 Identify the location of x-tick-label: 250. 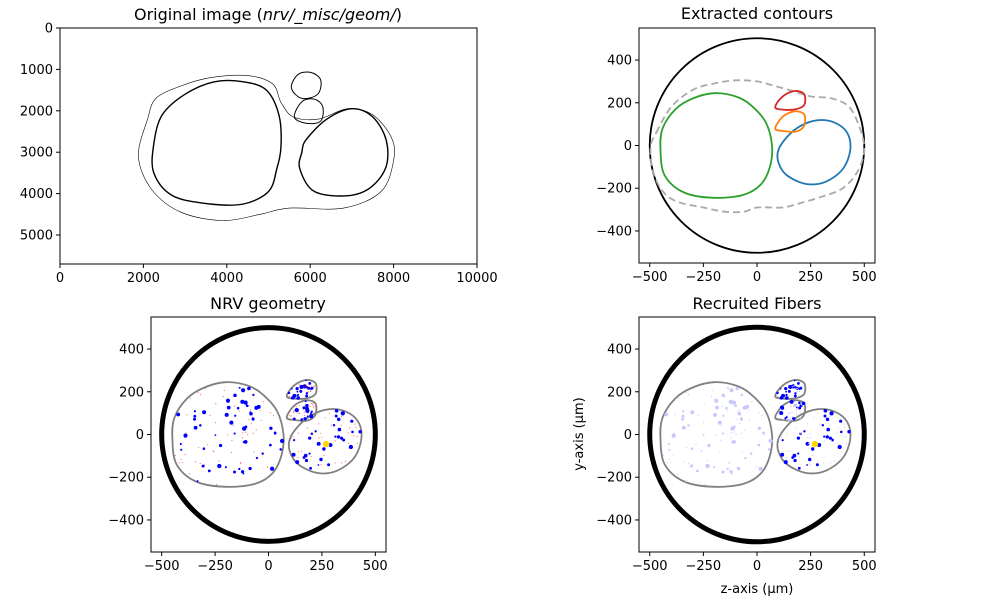
(321, 566).